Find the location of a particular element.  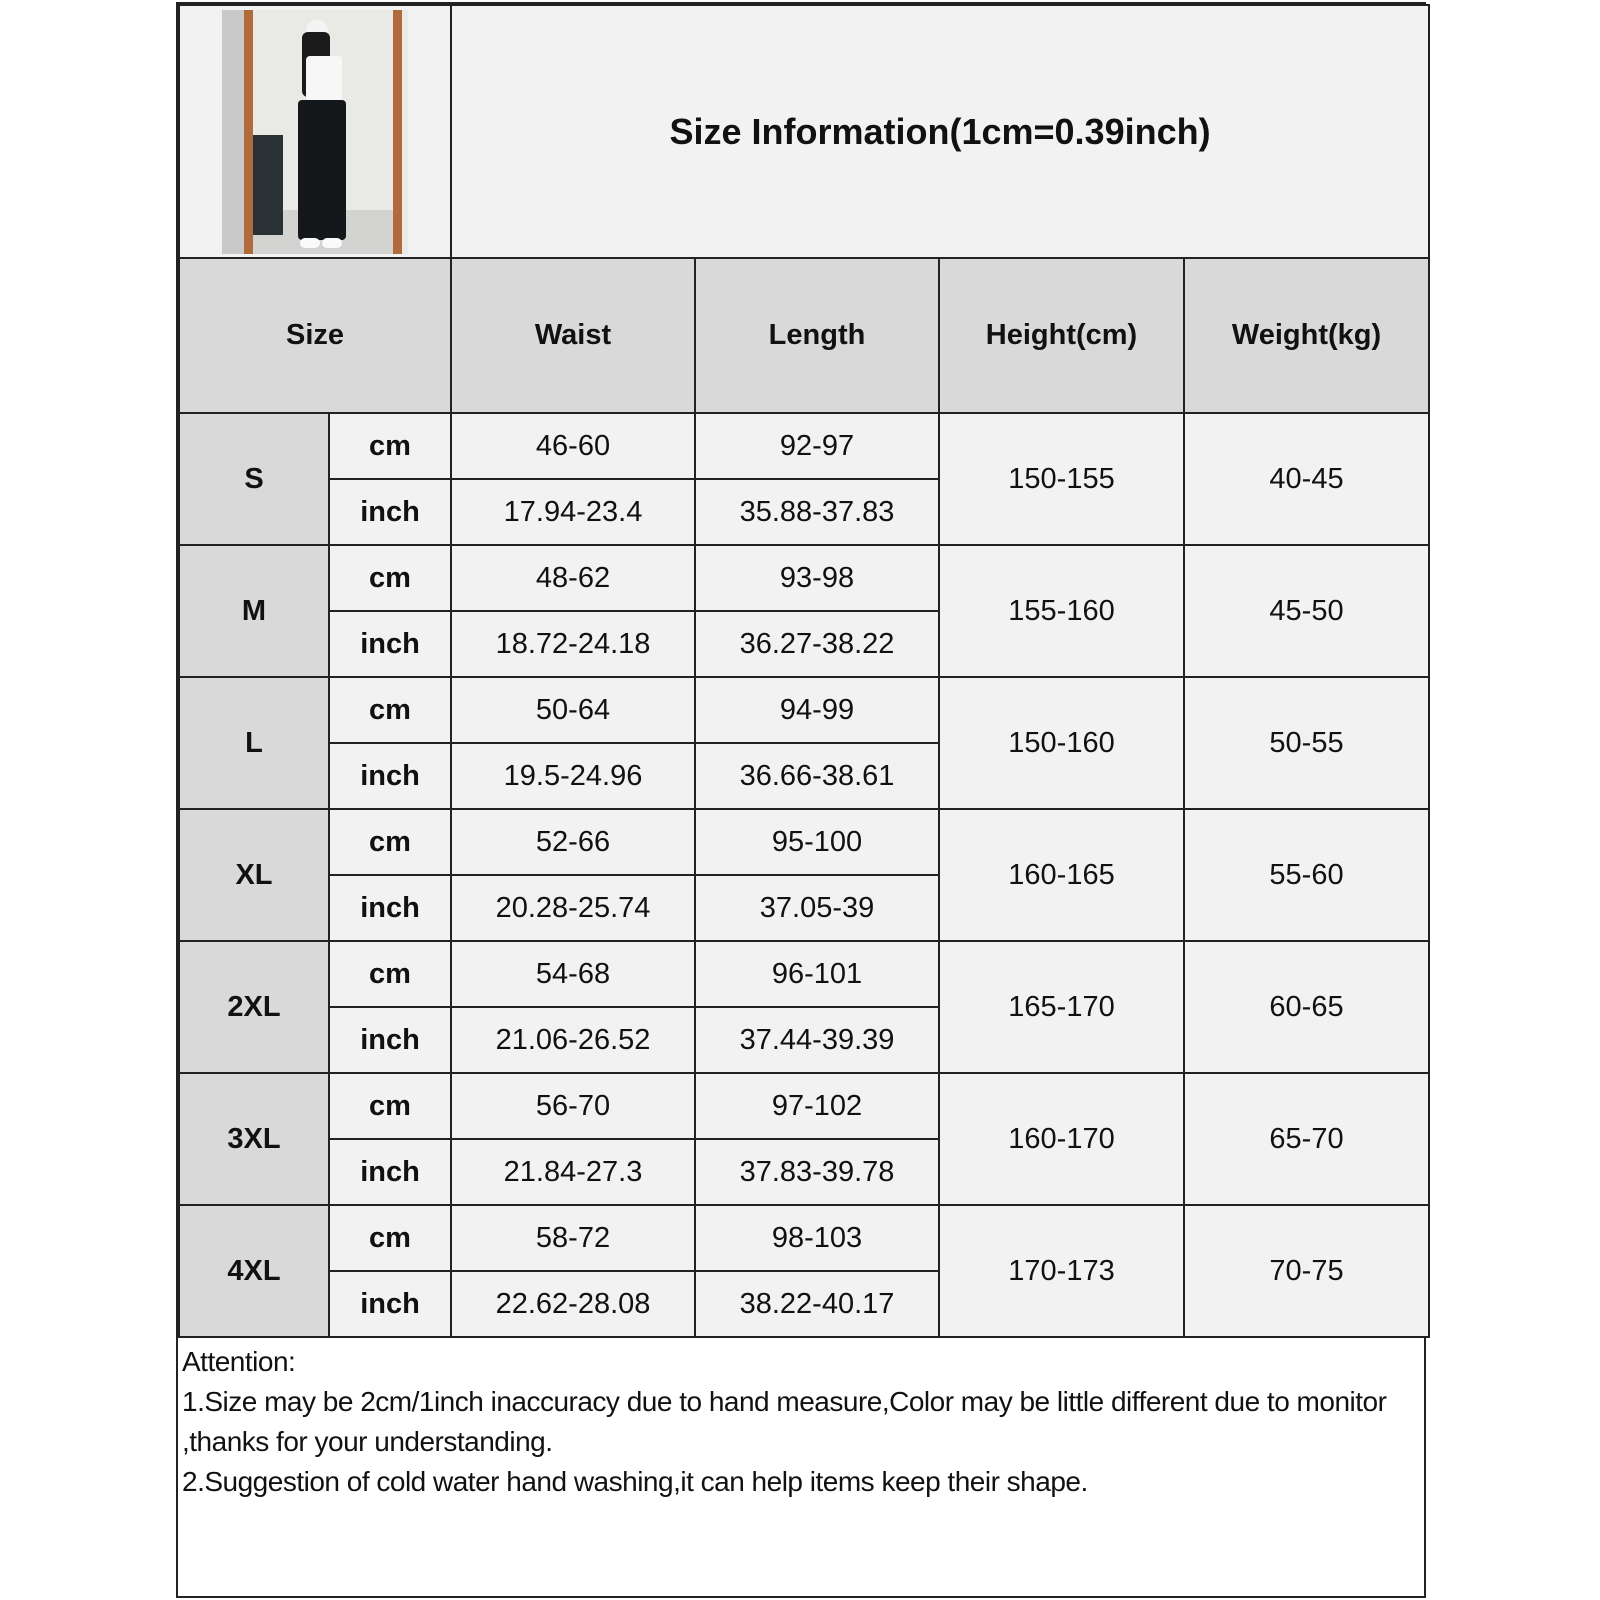

weight-range: 55-60 is located at coordinates (1306, 875).